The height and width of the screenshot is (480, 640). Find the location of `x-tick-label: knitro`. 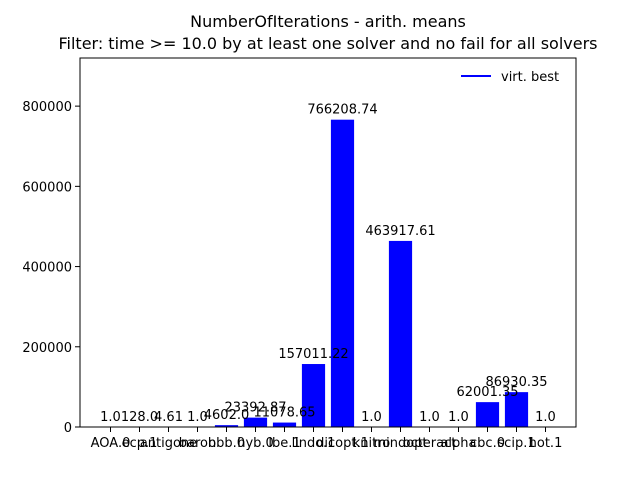

x-tick-label: knitro is located at coordinates (372, 443).